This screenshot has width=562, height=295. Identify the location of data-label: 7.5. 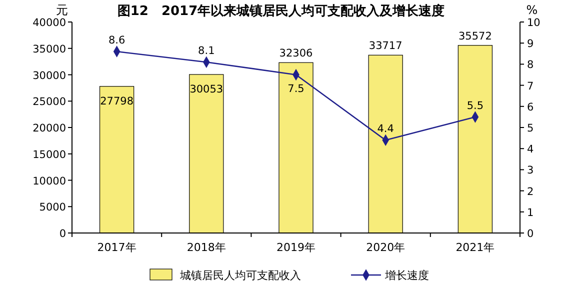
(296, 88).